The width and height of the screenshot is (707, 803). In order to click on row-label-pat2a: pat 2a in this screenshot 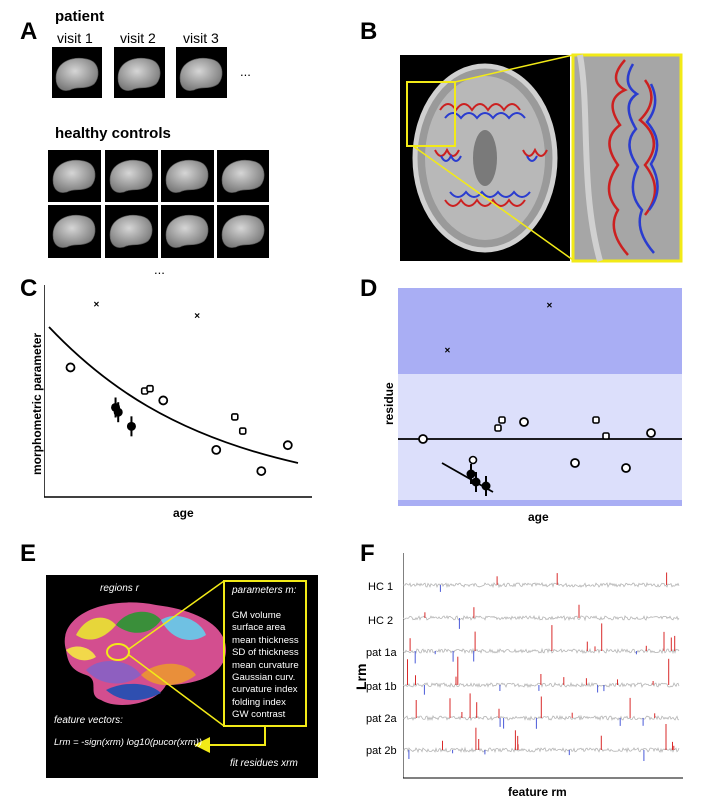, I will do `click(381, 719)`.